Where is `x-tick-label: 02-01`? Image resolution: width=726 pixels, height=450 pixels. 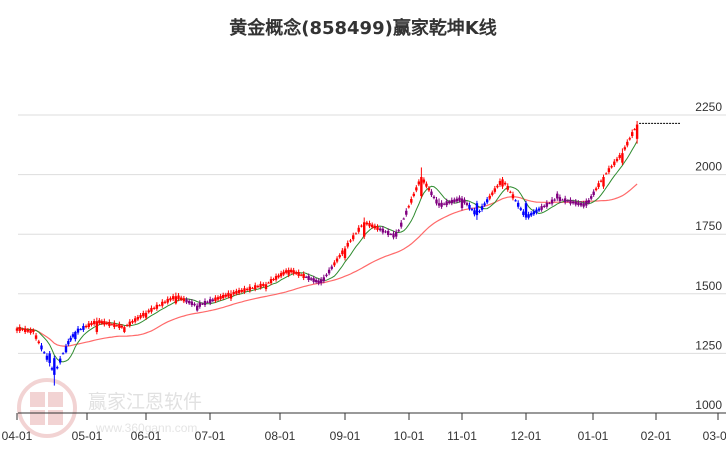 x-tick-label: 02-01 is located at coordinates (656, 436).